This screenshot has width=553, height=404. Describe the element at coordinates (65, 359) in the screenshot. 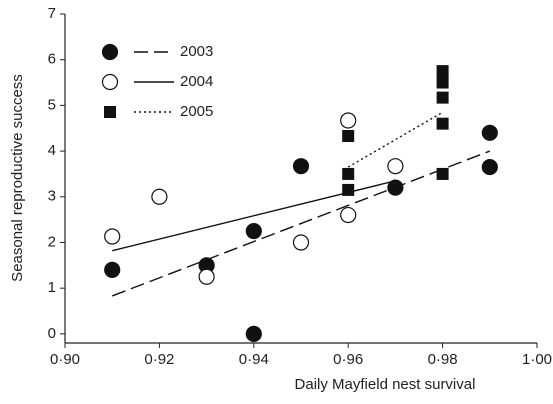

I see `x-tick-label: 0·90` at that location.